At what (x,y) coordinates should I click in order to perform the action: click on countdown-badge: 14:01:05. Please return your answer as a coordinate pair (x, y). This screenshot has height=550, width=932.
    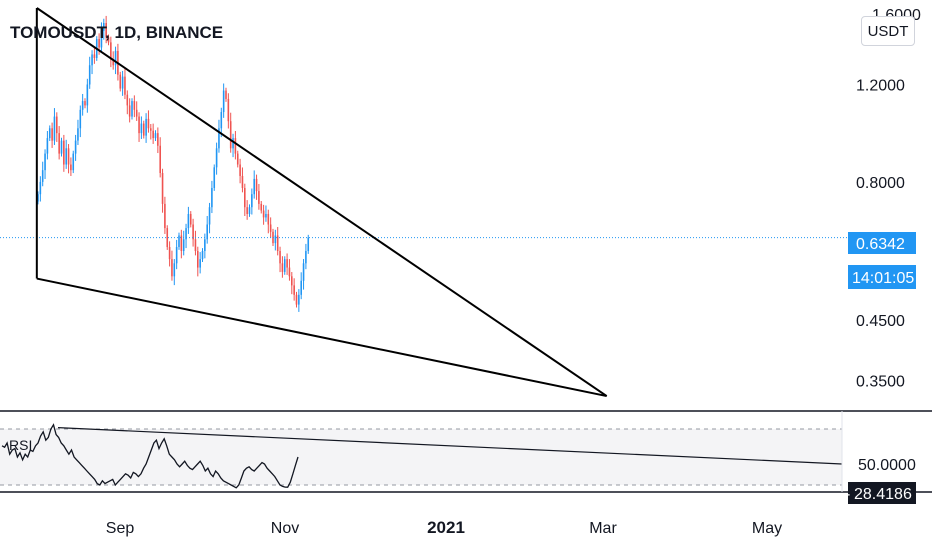
    Looking at the image, I should click on (882, 277).